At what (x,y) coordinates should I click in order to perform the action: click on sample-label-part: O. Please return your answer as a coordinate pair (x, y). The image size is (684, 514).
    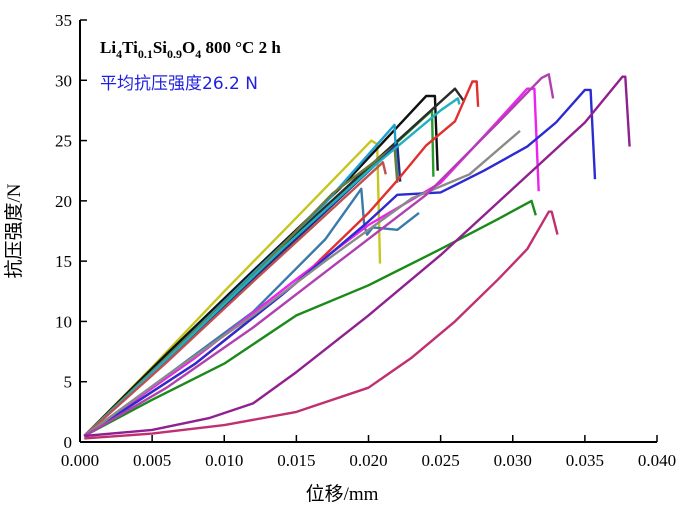
    Looking at the image, I should click on (188, 47).